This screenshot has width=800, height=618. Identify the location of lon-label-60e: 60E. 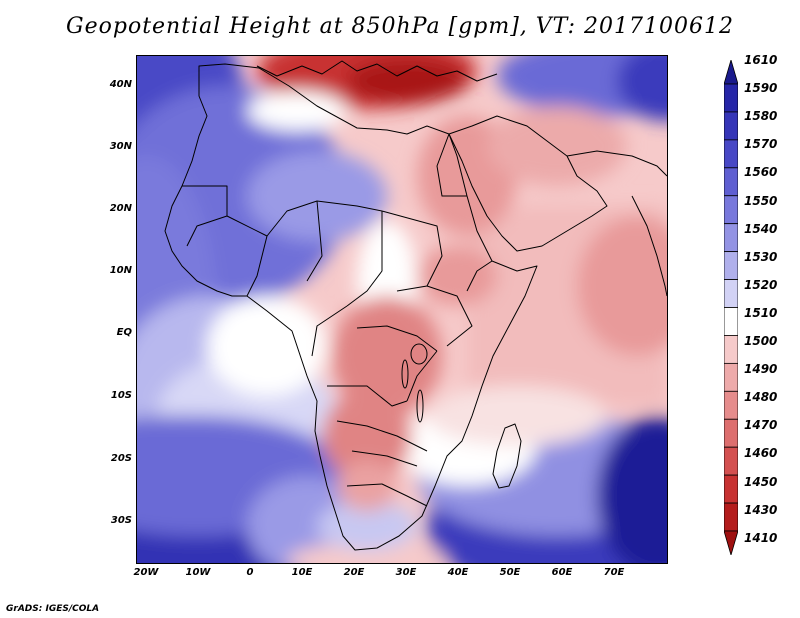
(562, 572).